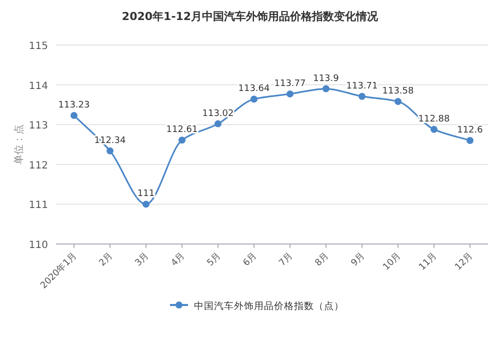 The image size is (500, 350). What do you see at coordinates (326, 79) in the screenshot?
I see `data-label: 113.9` at bounding box center [326, 79].